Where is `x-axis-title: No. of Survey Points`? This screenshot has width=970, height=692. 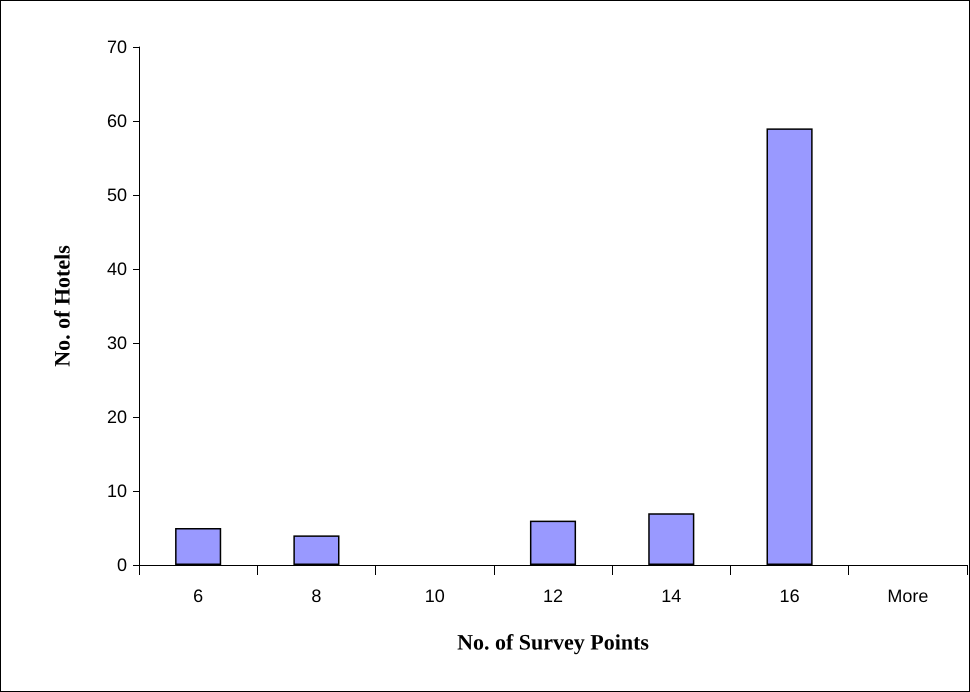 x-axis-title: No. of Survey Points is located at coordinates (553, 642).